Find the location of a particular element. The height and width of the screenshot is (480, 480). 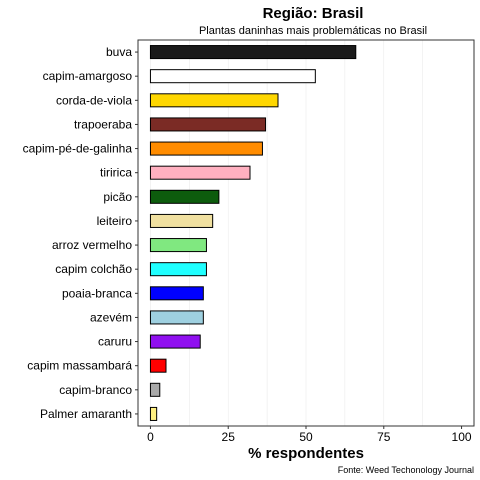

category-label: azevém is located at coordinates (111, 317).